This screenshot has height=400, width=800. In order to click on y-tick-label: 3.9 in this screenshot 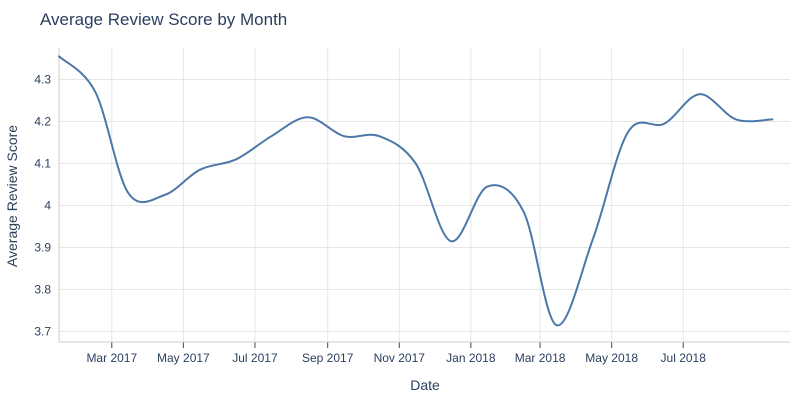, I will do `click(42, 248)`.